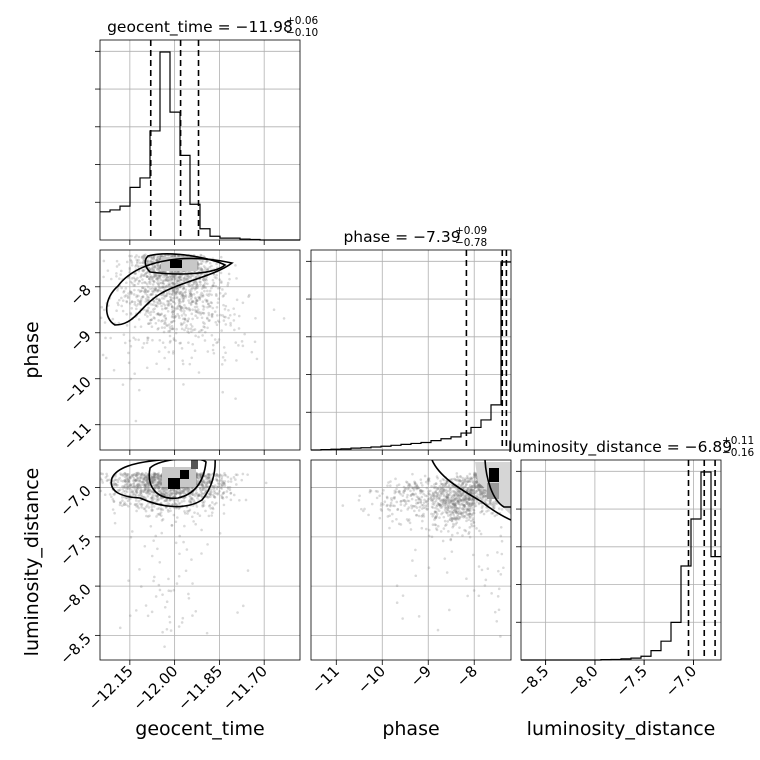 Image resolution: width=760 pixels, height=760 pixels. Describe the element at coordinates (178, 687) in the screenshot. I see `x-ticks: −12.15−12.00−11.85−11.70` at that location.